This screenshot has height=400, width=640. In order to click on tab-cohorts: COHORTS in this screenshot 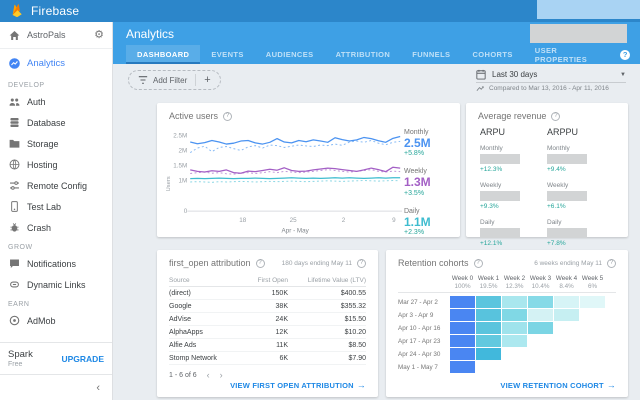, I will do `click(492, 54)`.